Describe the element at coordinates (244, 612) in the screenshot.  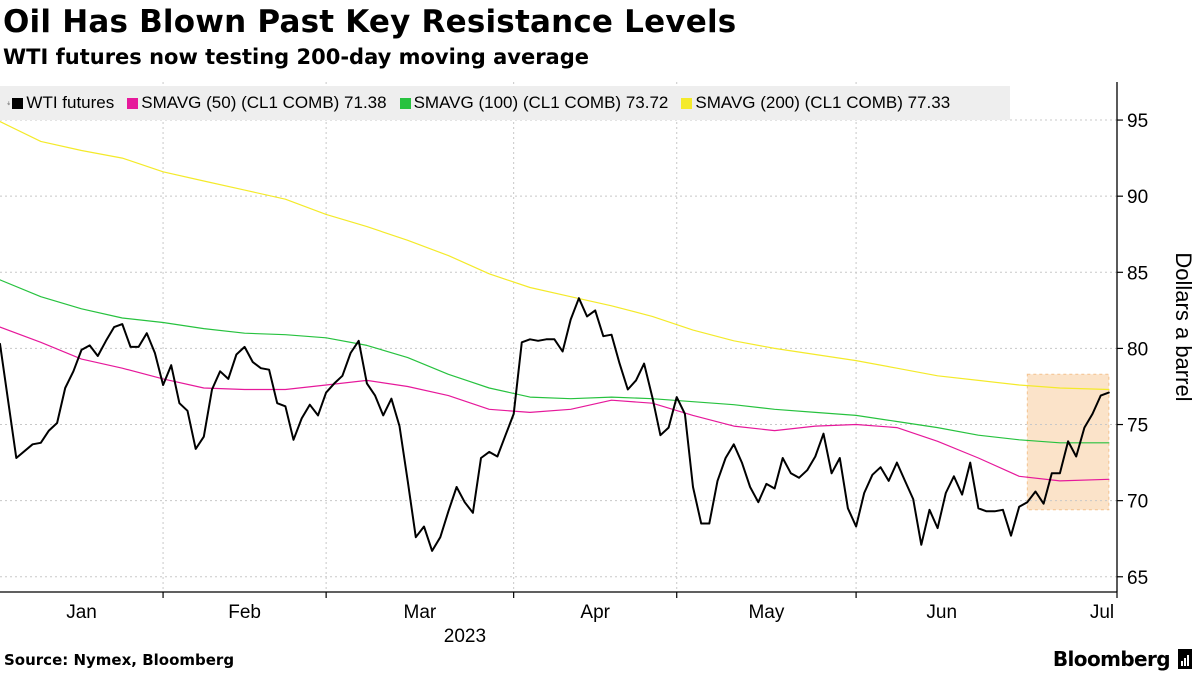
I see `x-tick-label: Feb` at that location.